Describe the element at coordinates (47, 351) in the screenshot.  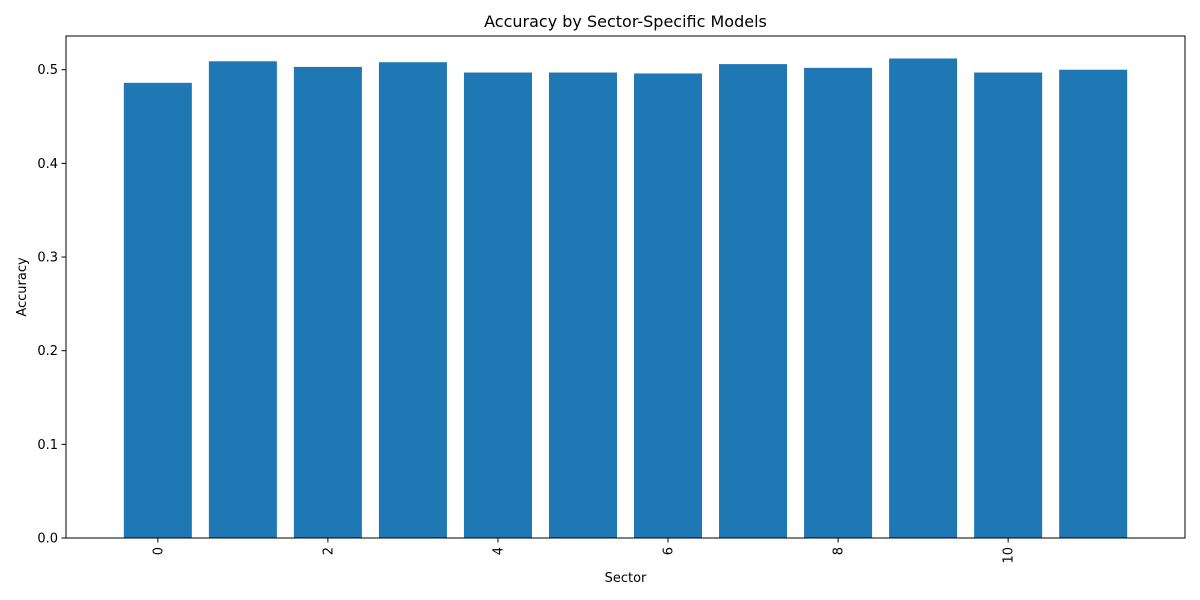
I see `y-tick-label: 0.2` at that location.